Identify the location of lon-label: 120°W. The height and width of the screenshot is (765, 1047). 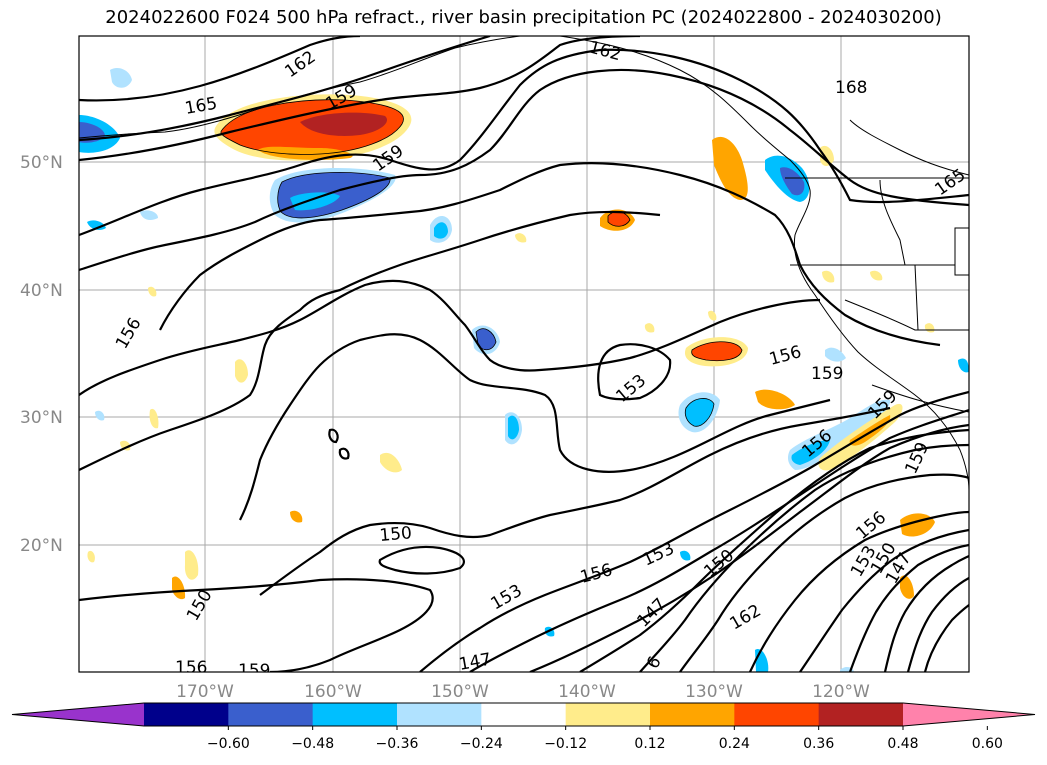
(841, 692).